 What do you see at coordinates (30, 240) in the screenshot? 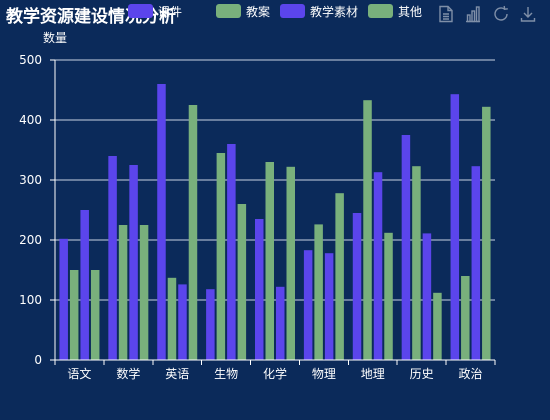
I see `y-tick-label: 200` at bounding box center [30, 240].